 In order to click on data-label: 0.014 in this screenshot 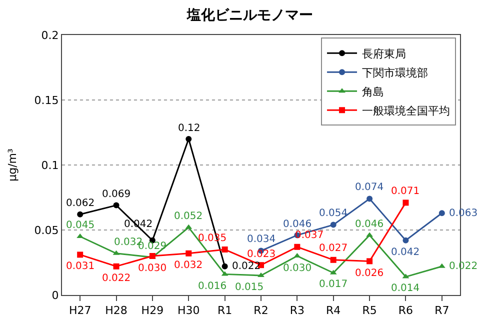, I will do `click(405, 288)`.